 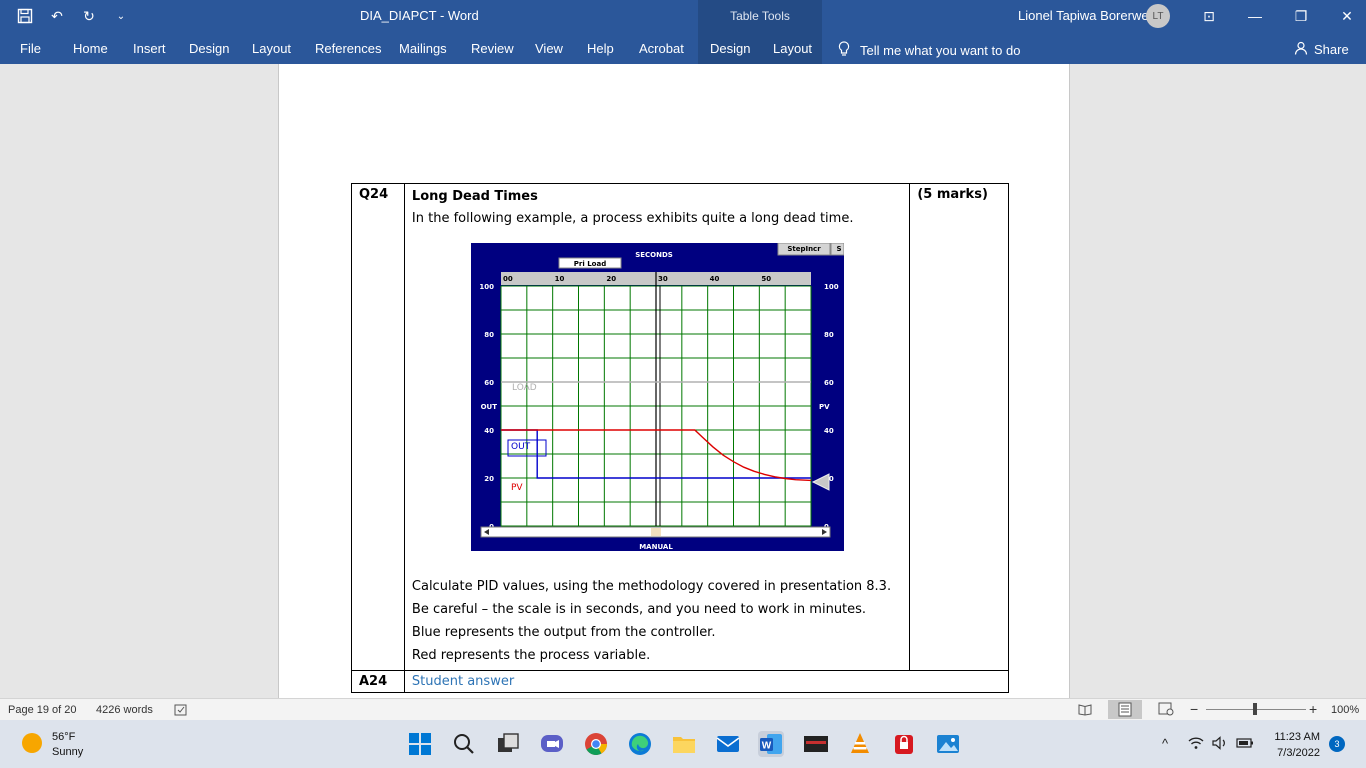 I want to click on zoom-in-icon: +, so click(x=1313, y=709).